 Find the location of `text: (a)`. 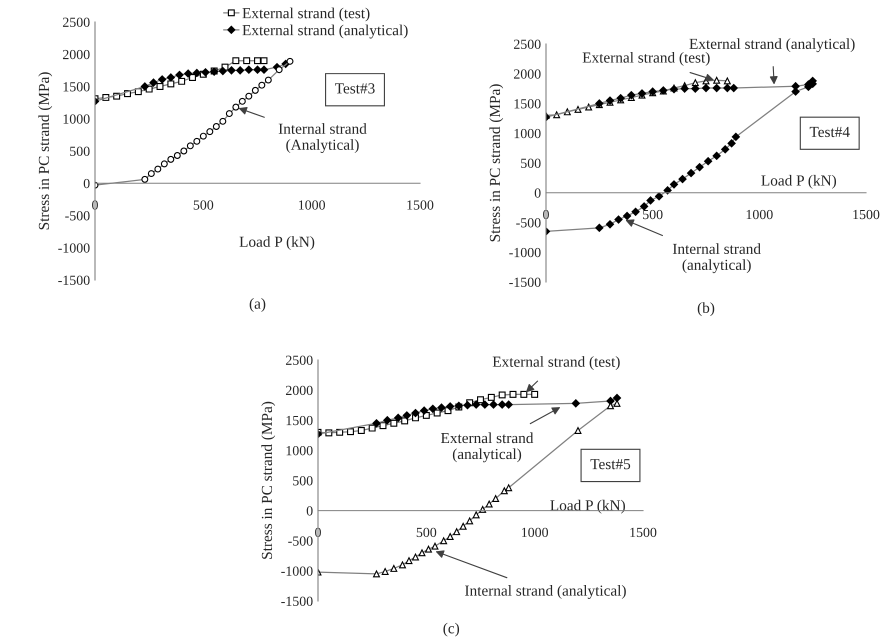

text: (a) is located at coordinates (258, 305).